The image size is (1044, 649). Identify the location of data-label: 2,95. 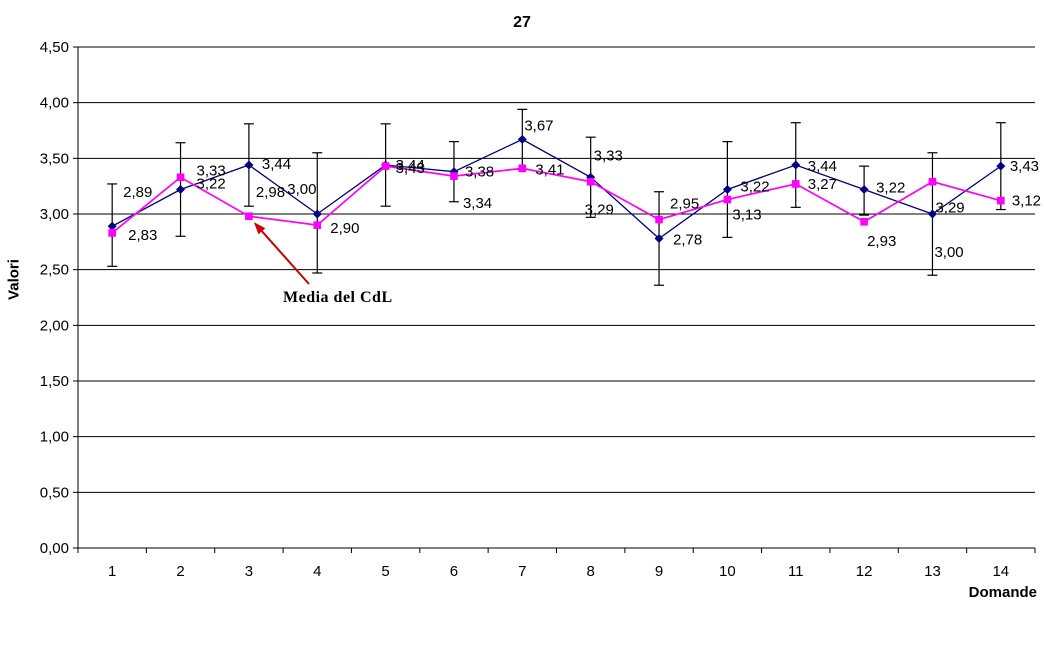
(684, 204).